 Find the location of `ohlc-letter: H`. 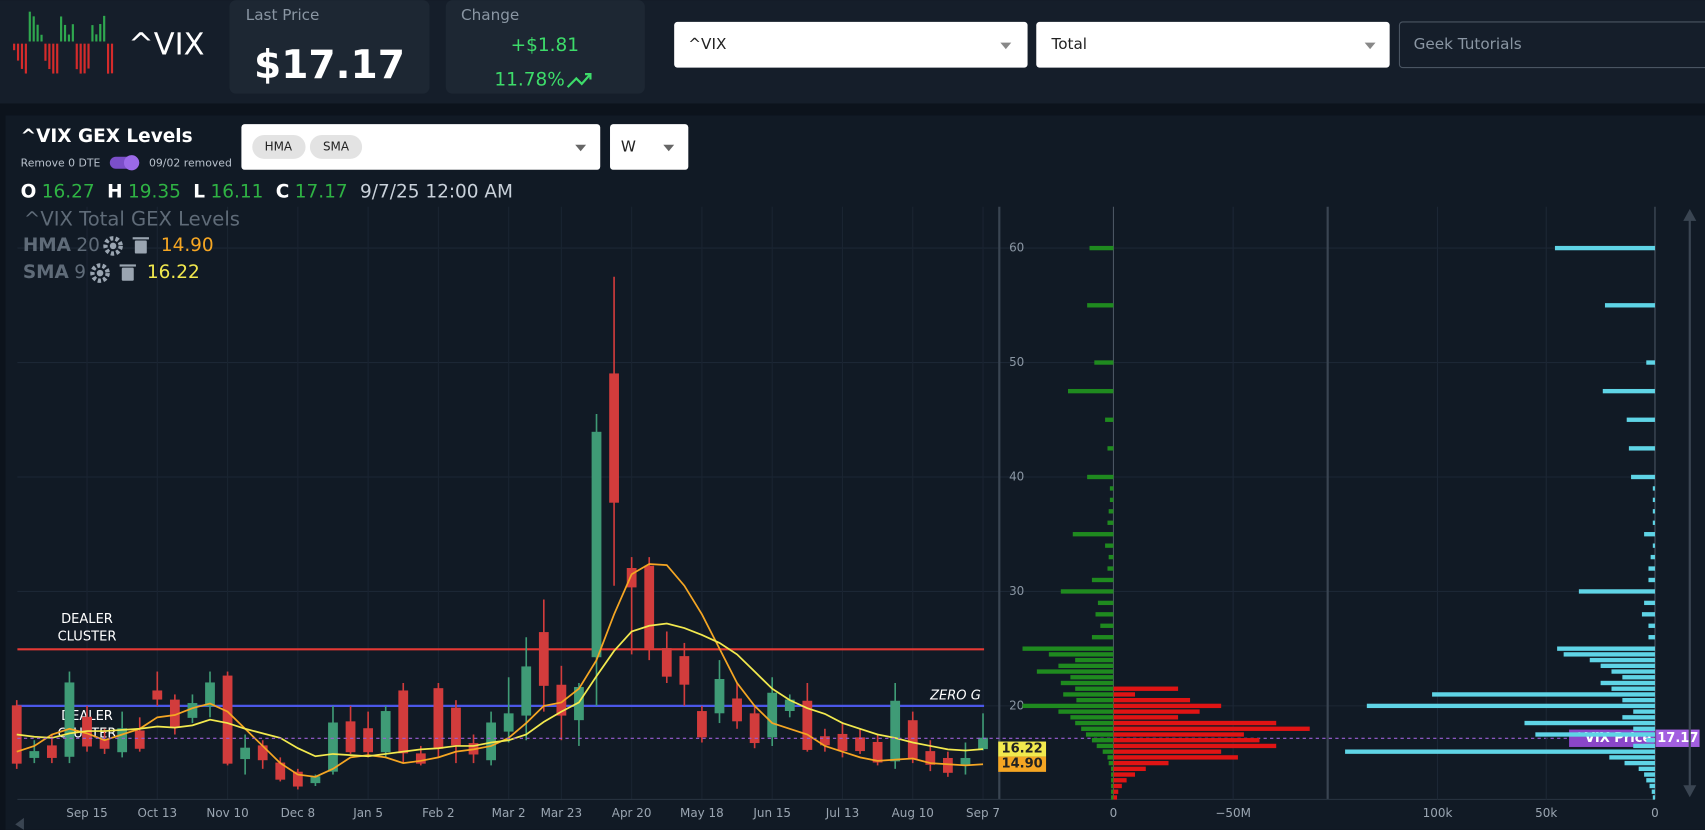

ohlc-letter: H is located at coordinates (114, 192).